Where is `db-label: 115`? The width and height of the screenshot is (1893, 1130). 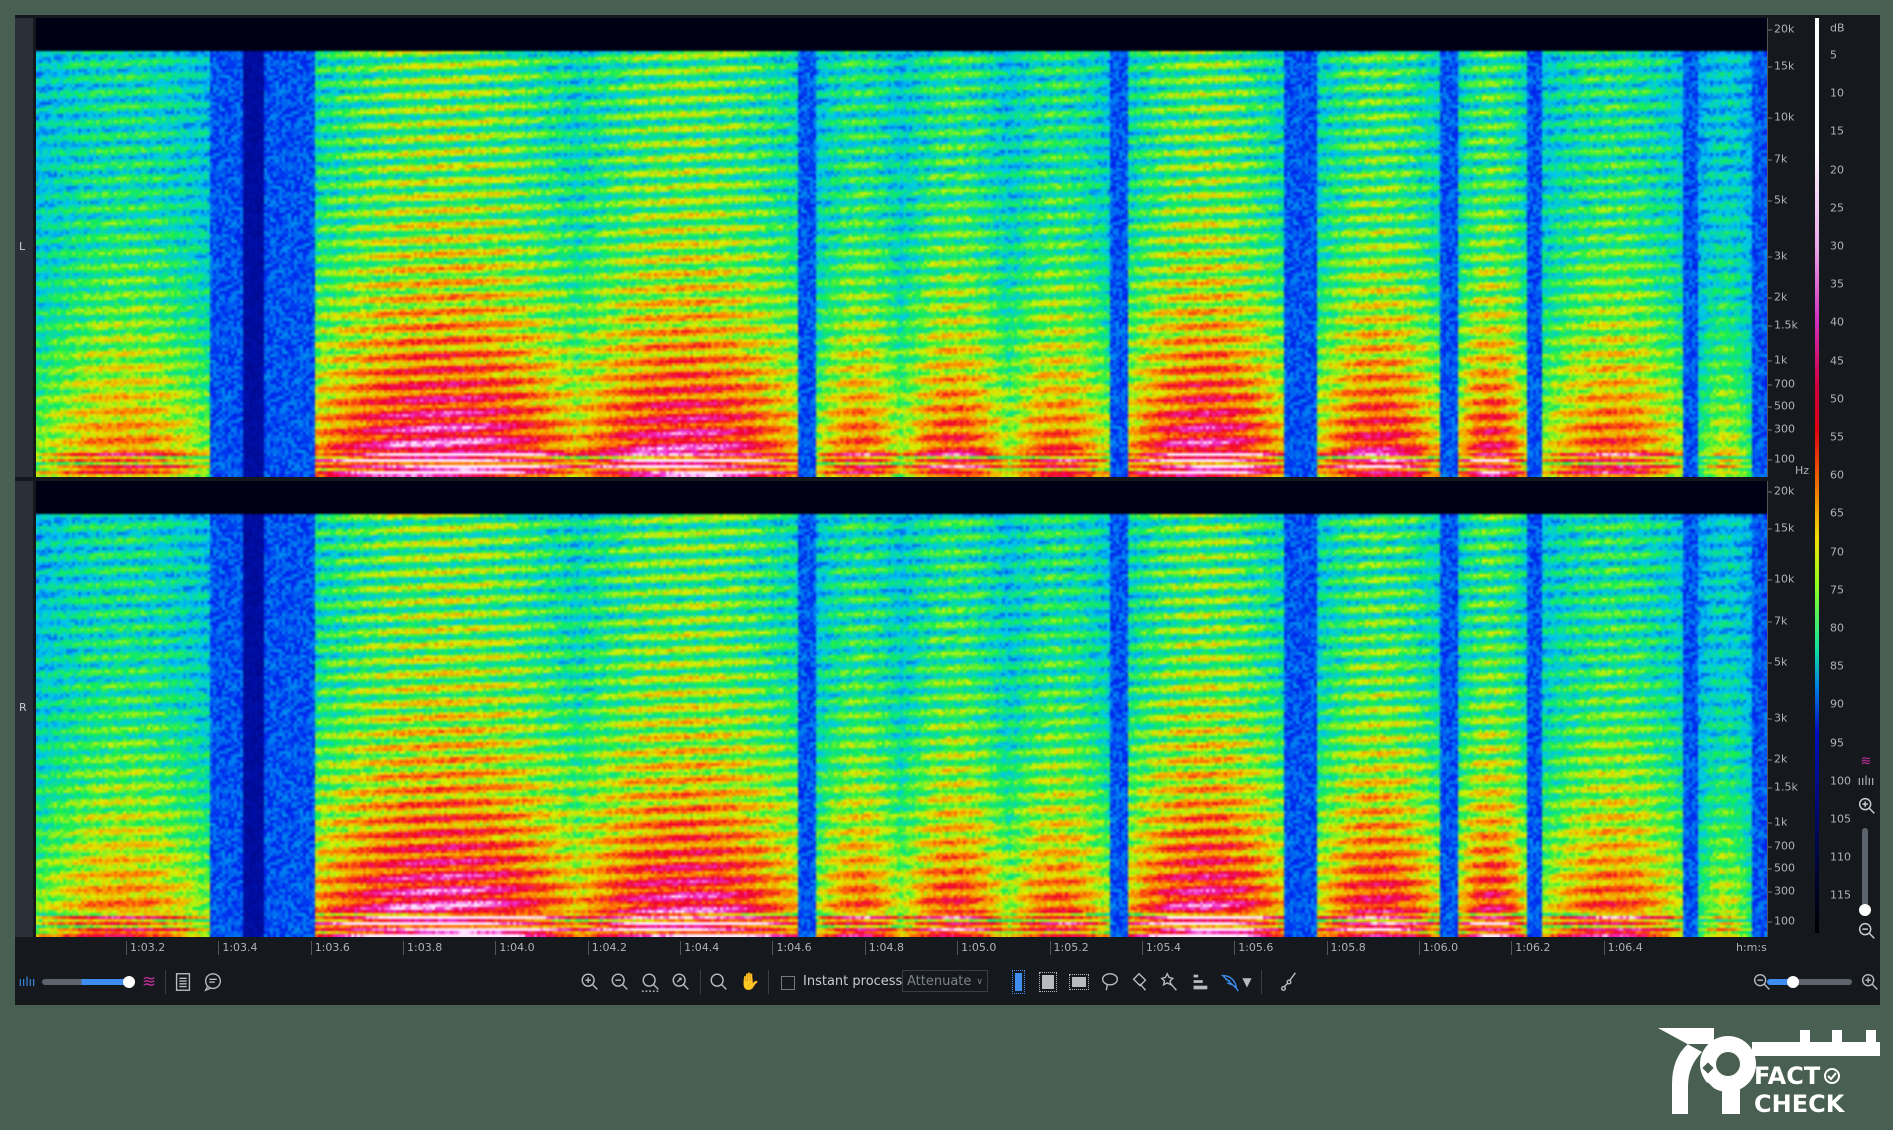 db-label: 115 is located at coordinates (1840, 895).